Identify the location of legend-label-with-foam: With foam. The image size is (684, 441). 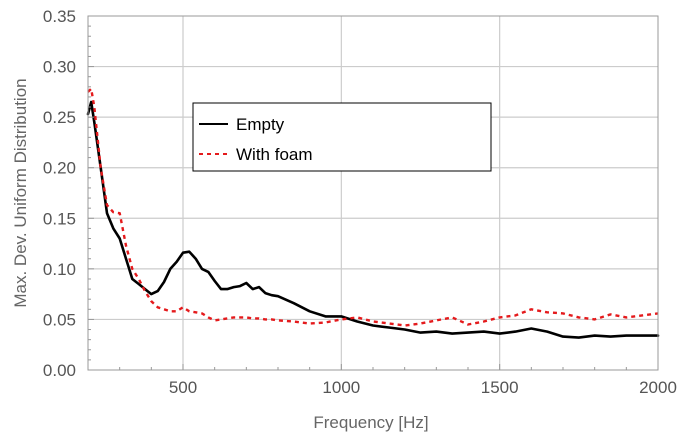
(274, 154).